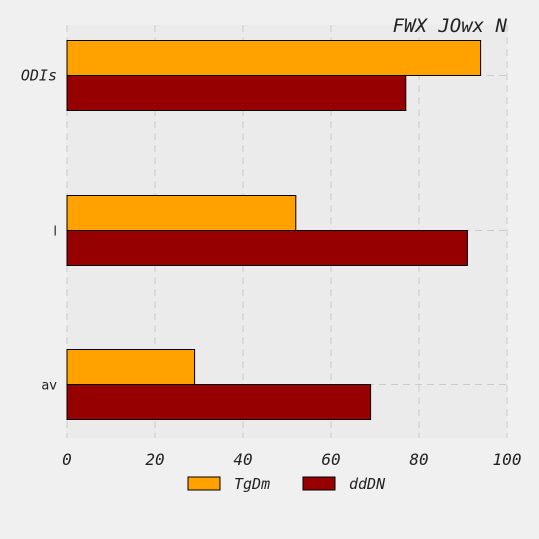  Describe the element at coordinates (67, 459) in the screenshot. I see `x-tick-label: 0` at that location.